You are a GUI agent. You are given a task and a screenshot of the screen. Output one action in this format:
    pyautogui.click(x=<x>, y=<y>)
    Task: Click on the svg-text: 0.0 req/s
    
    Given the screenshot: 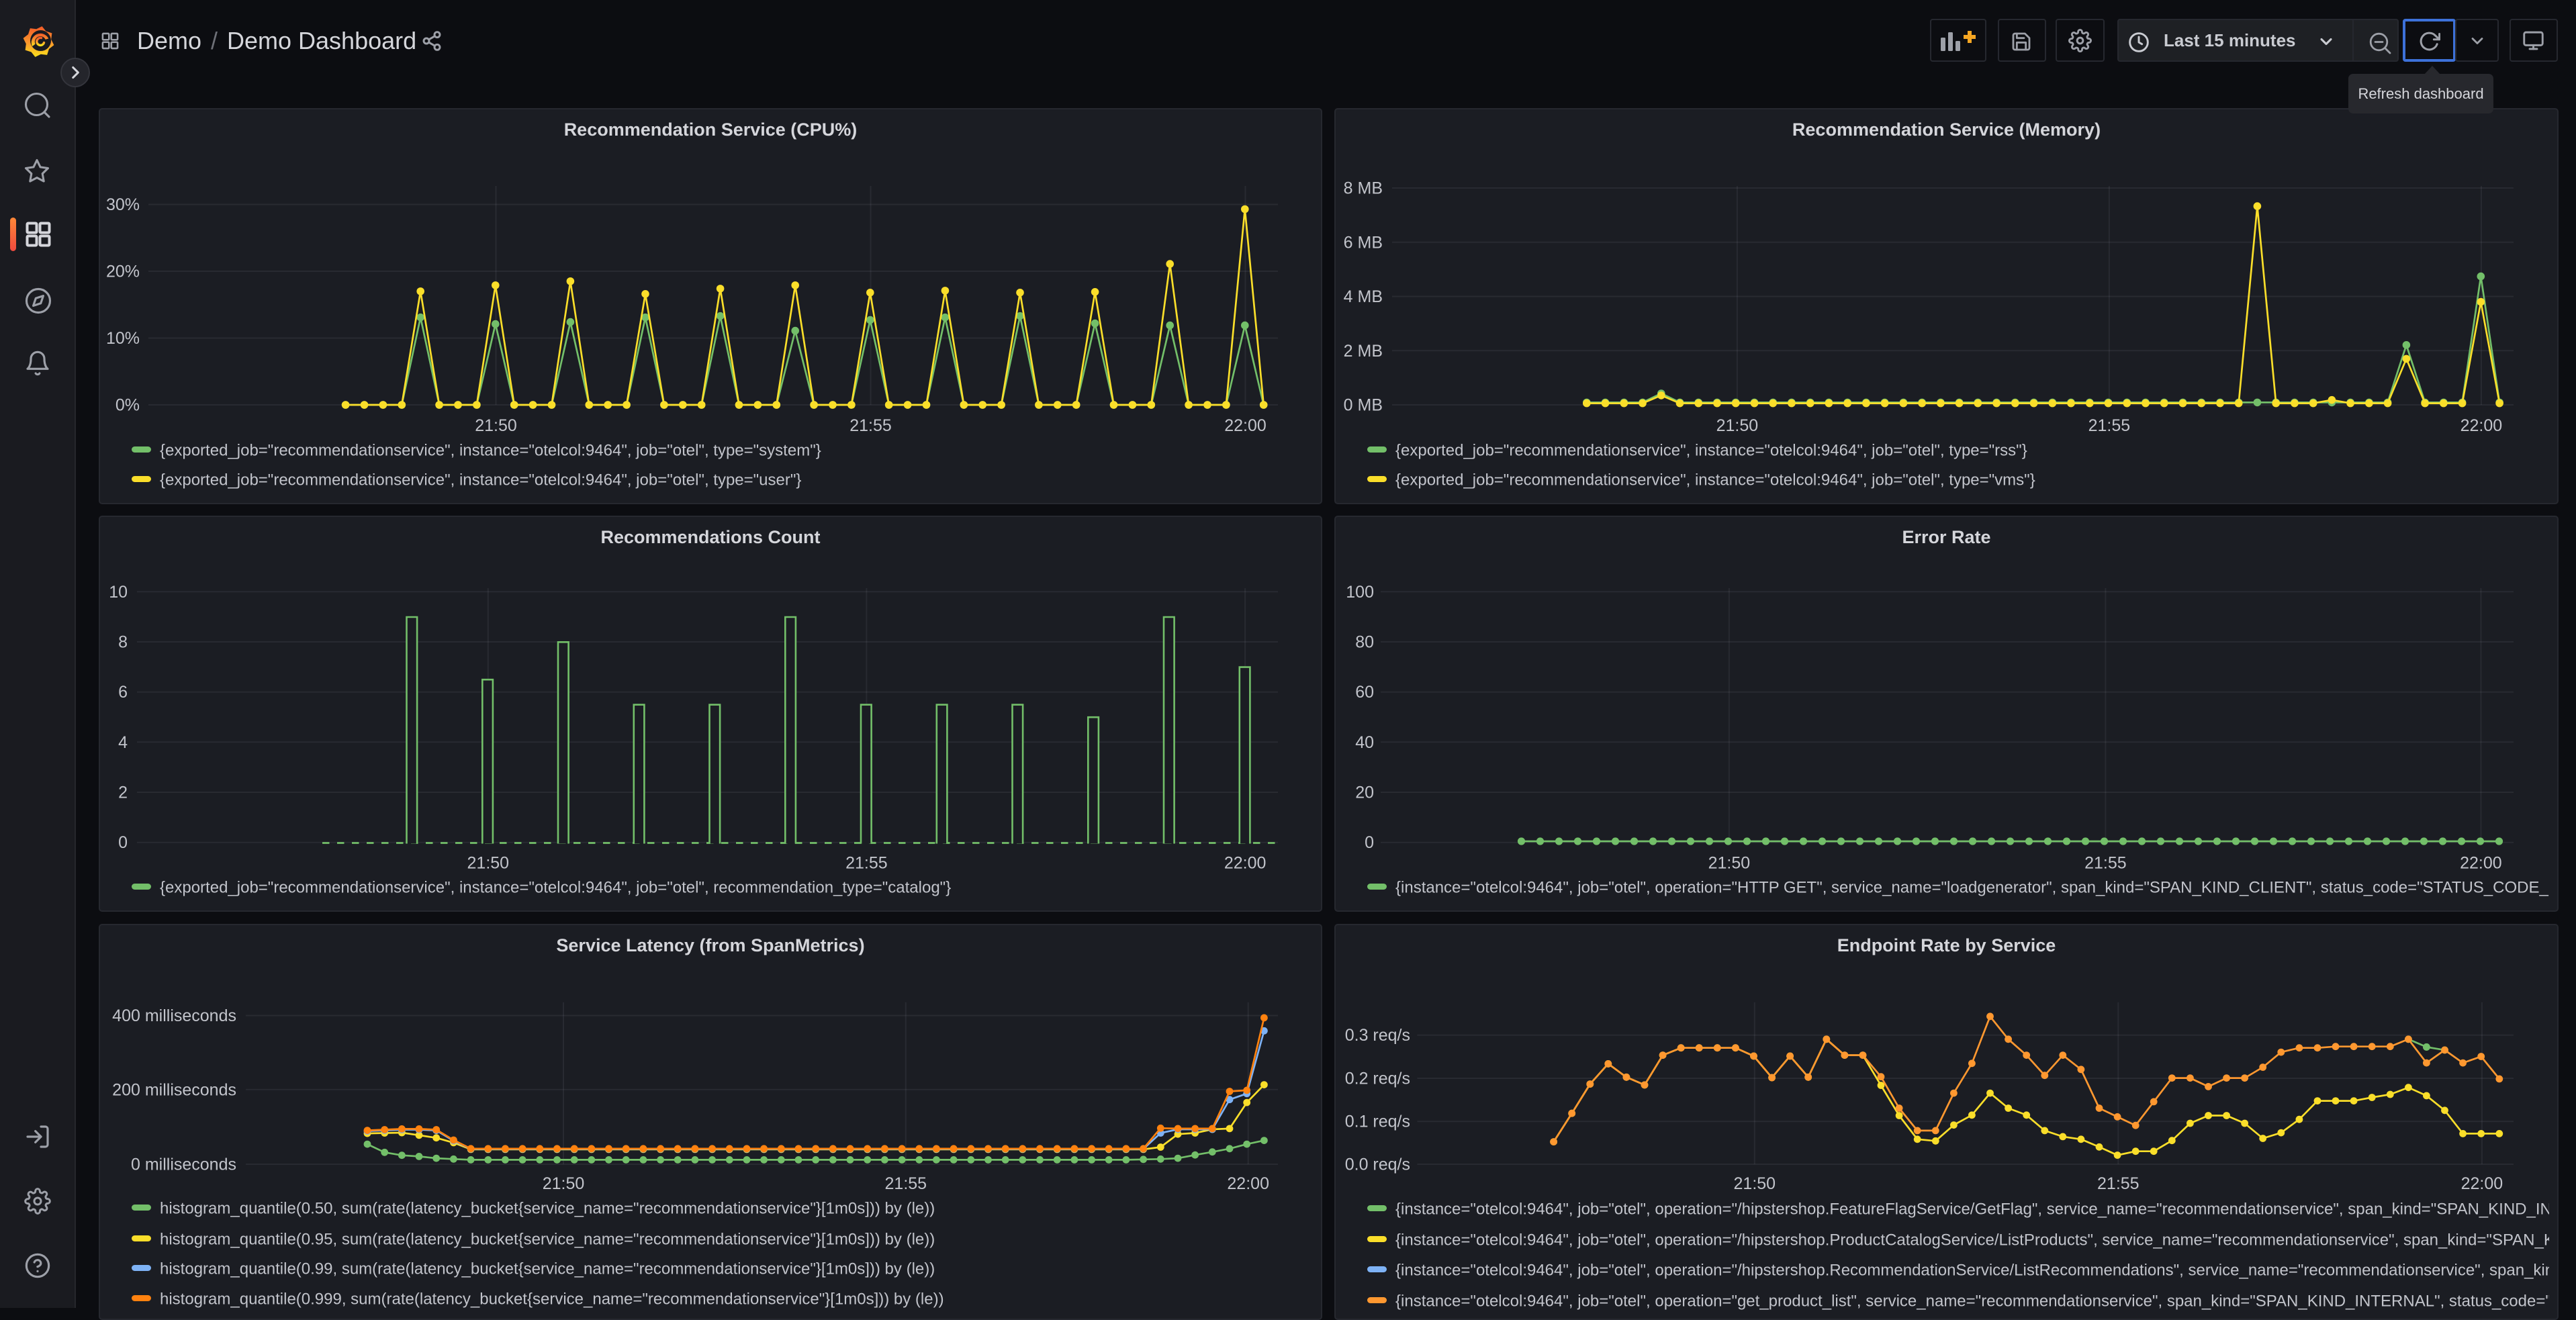 What is the action you would take?
    pyautogui.click(x=1377, y=1165)
    